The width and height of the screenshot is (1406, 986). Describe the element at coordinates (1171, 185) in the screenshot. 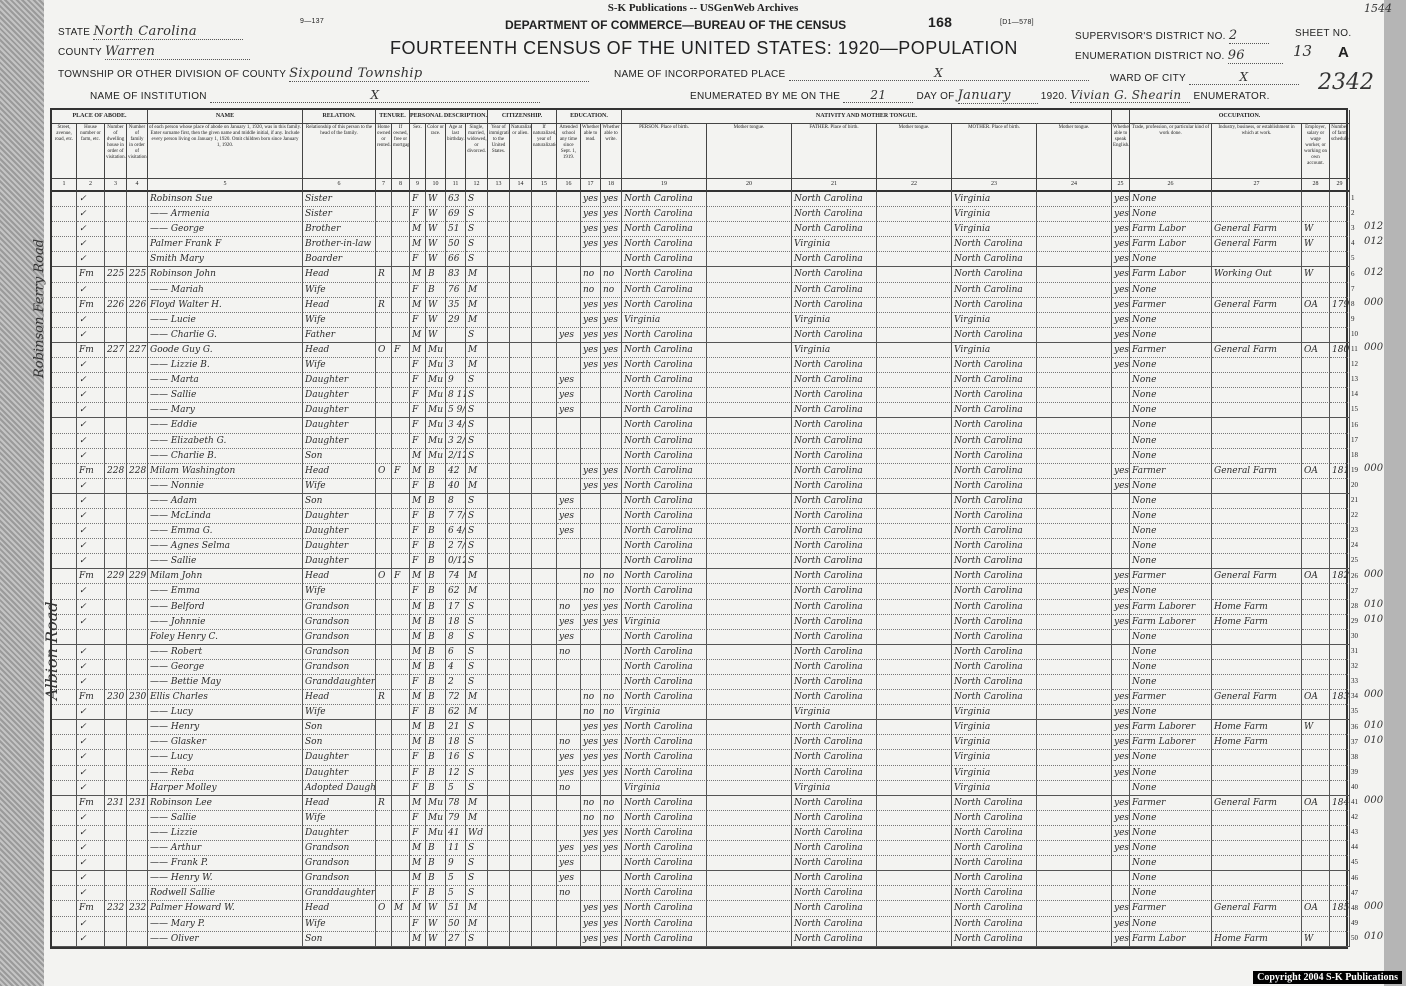

I see `column-number: 26` at that location.